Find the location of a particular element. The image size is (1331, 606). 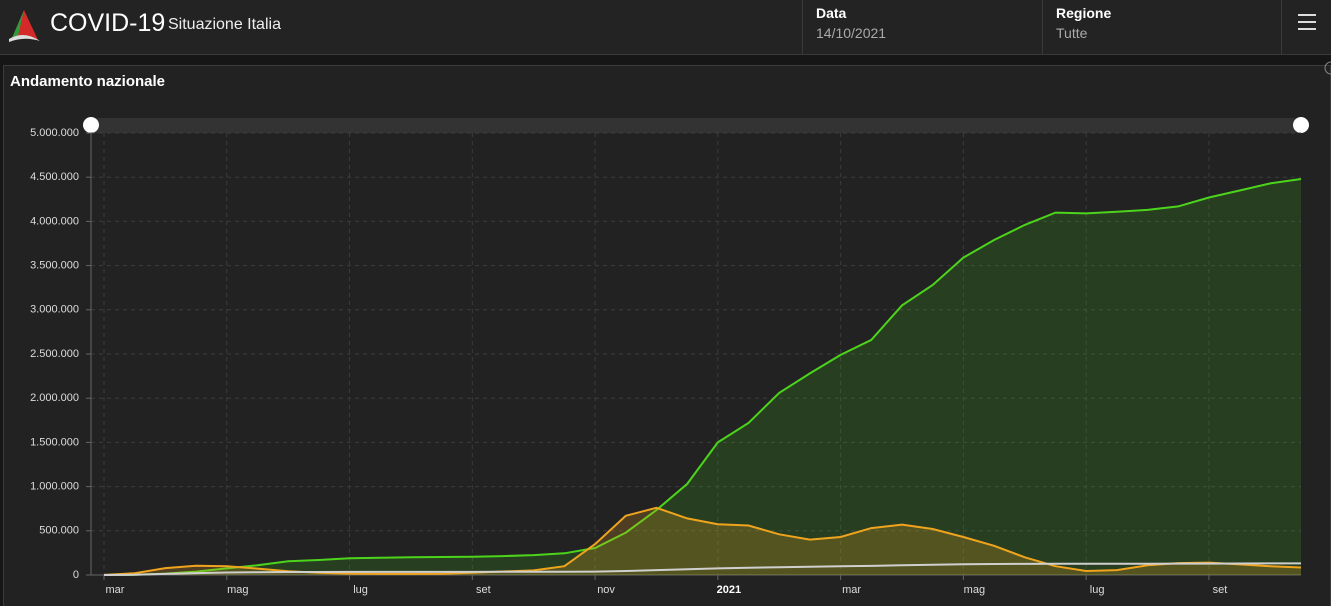

panel-icon is located at coordinates (1327, 68).